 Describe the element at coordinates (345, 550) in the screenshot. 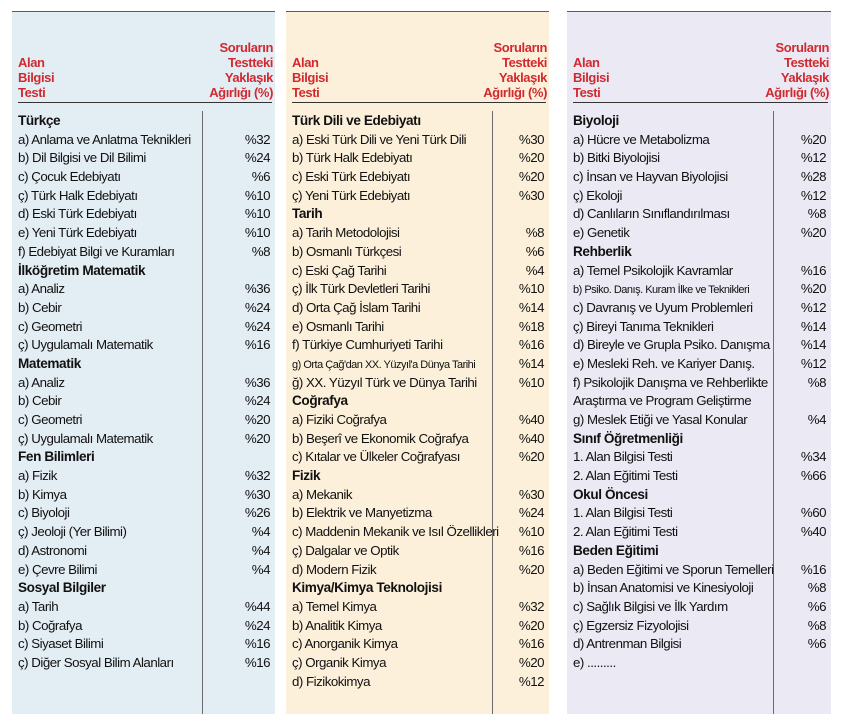

I see `item-label: ç) Dalgalar ve Optik` at that location.